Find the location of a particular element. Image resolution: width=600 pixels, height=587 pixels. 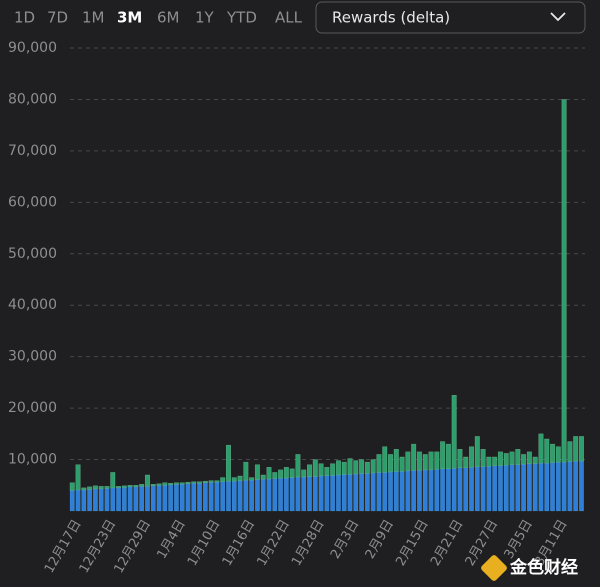

watermark: 金色财经 is located at coordinates (529, 568).